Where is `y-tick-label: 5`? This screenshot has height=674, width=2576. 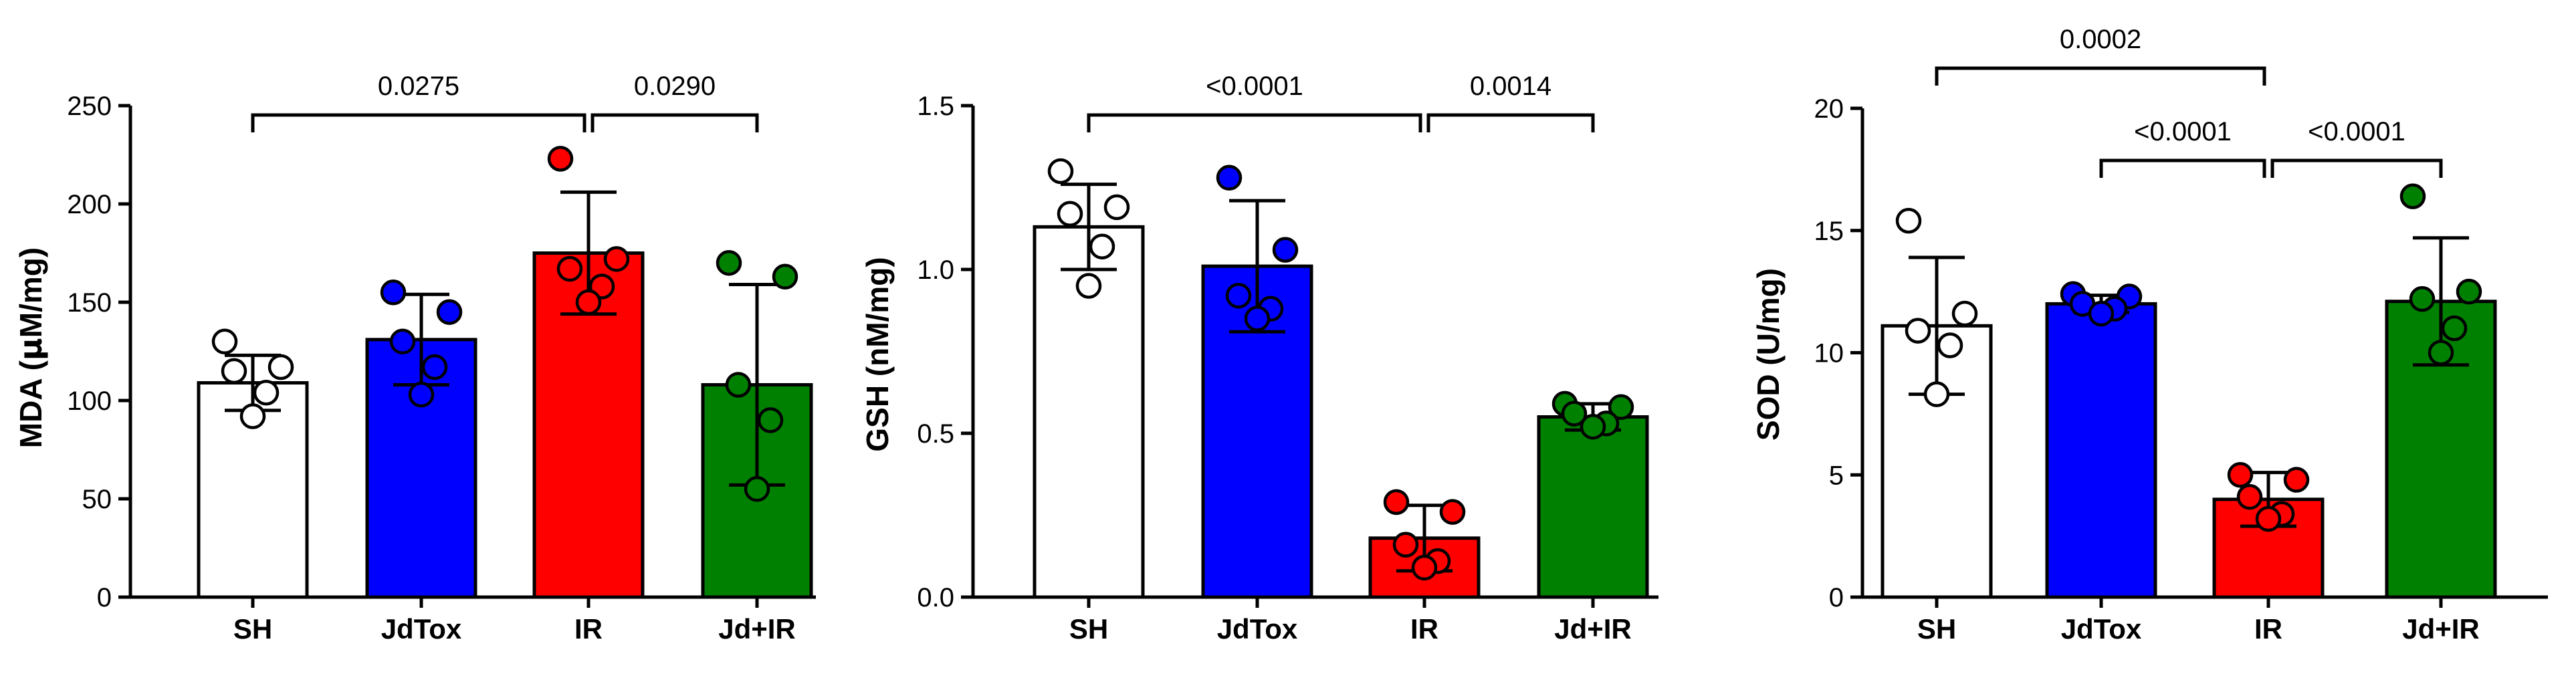 y-tick-label: 5 is located at coordinates (1836, 475).